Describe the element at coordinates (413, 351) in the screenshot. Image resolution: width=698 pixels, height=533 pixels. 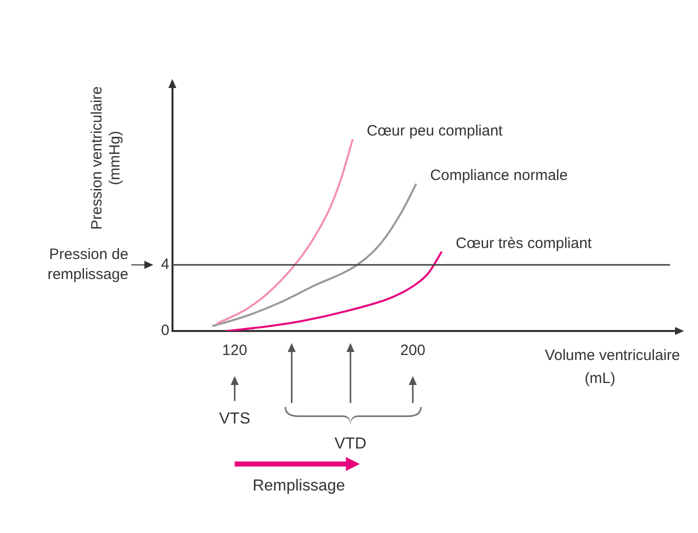
I see `x-tick-label: 200` at that location.